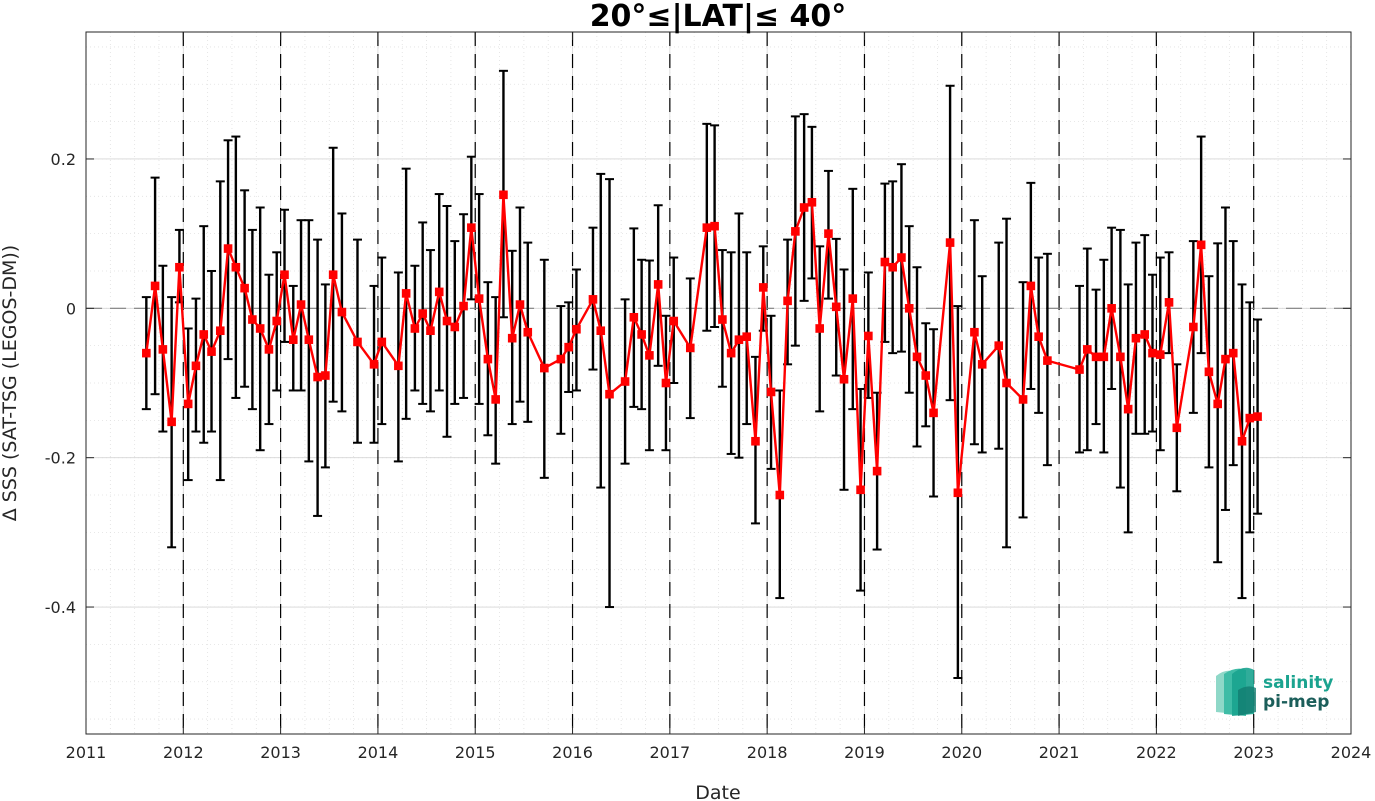 This screenshot has width=1375, height=801. I want to click on x-tick-label: 2017, so click(669, 752).